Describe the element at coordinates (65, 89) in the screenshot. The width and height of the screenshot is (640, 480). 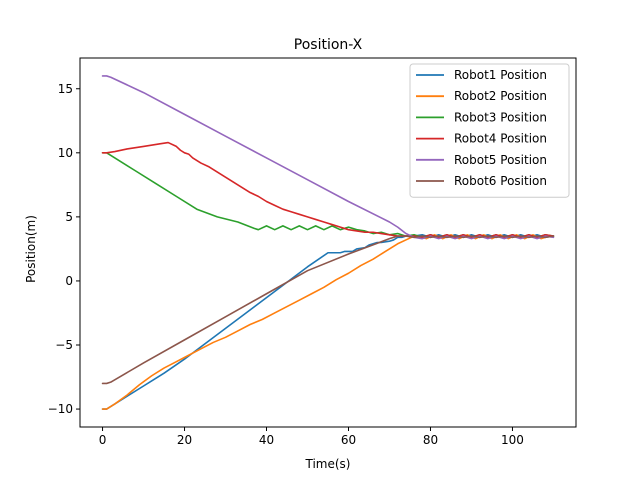
I see `y-tick-label: 15` at that location.